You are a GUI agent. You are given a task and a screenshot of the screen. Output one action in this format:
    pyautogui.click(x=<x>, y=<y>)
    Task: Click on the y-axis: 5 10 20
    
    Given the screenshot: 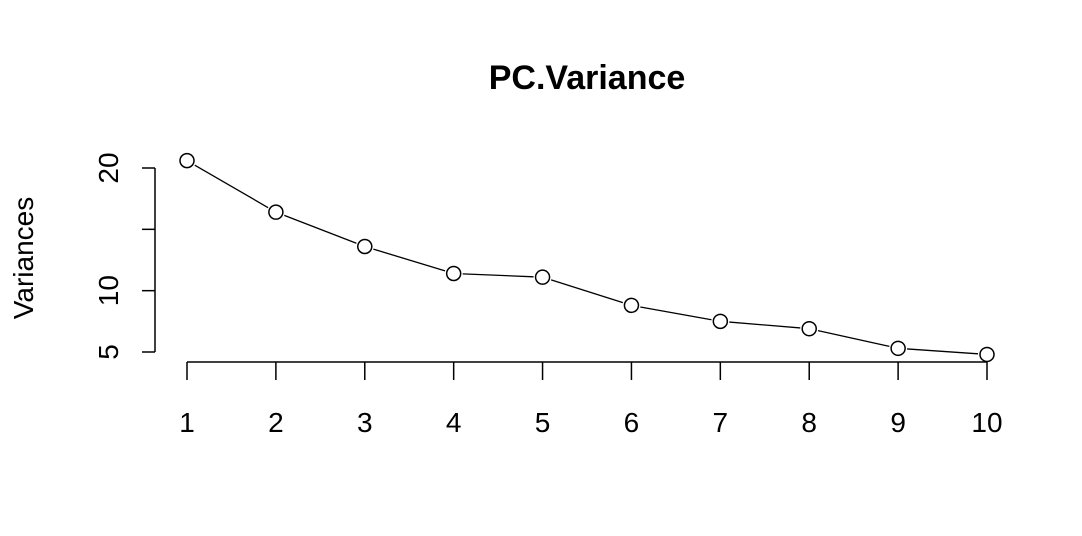 What is the action you would take?
    pyautogui.click(x=124, y=256)
    